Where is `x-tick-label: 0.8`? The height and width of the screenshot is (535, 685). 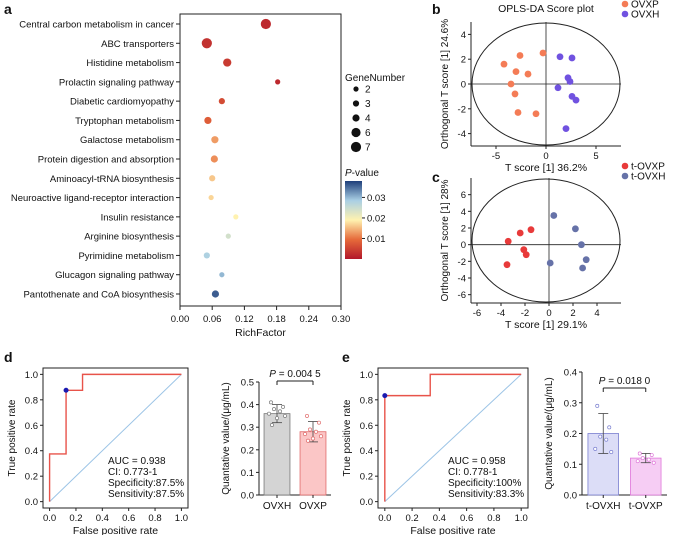 x-tick-label: 0.8 is located at coordinates (493, 518).